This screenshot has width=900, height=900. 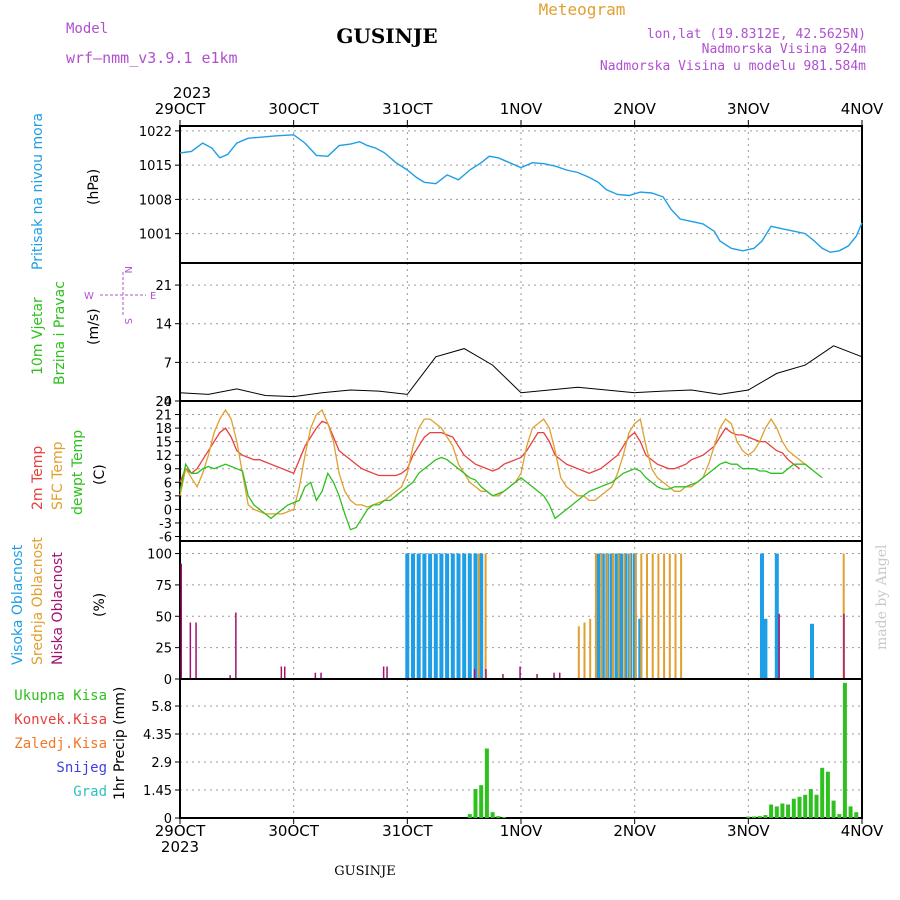 I want to click on time-label-top: 3NOV, so click(x=748, y=109).